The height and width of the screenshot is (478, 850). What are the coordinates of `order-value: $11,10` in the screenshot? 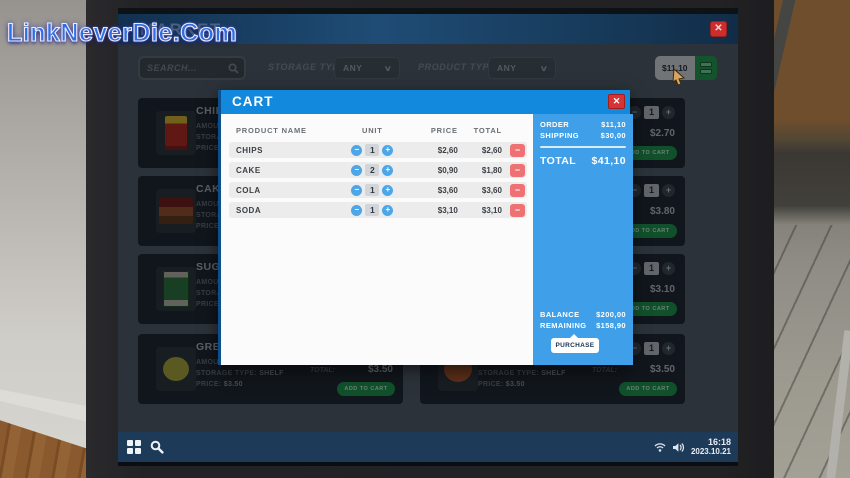 It's located at (613, 124).